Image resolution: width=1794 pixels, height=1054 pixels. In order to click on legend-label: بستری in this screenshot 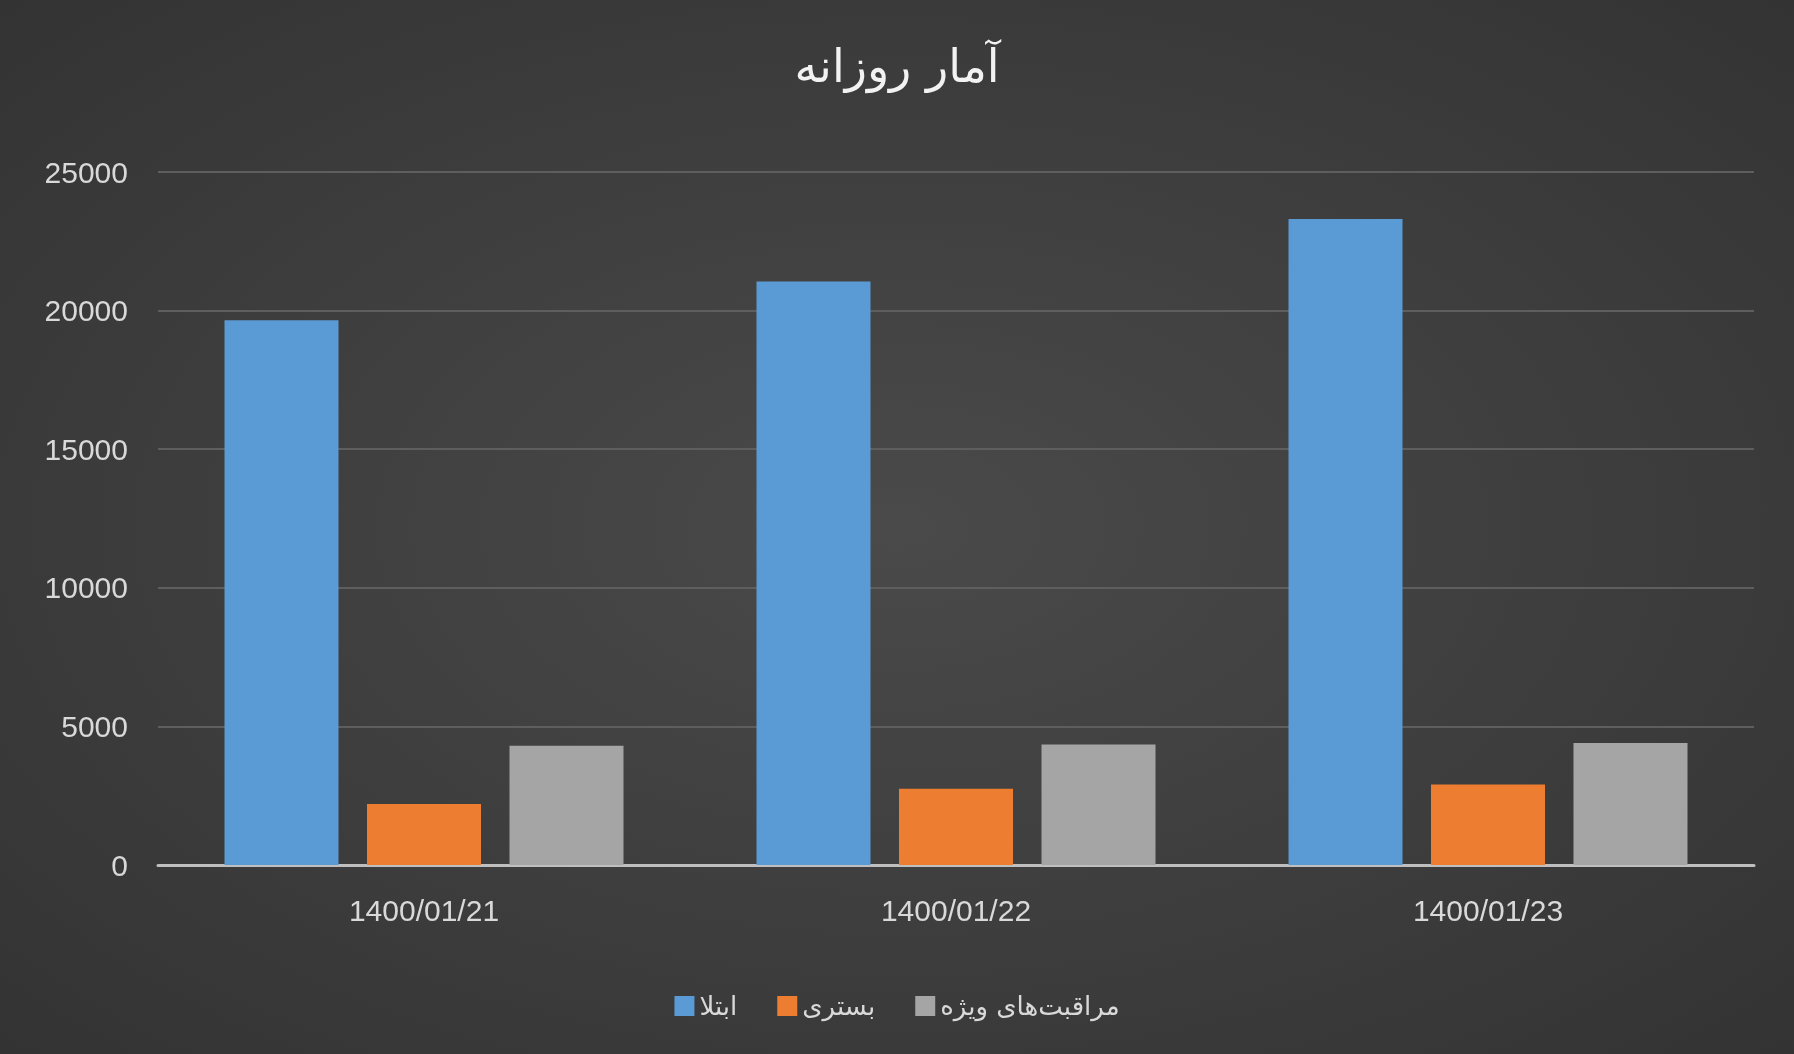, I will do `click(839, 1006)`.